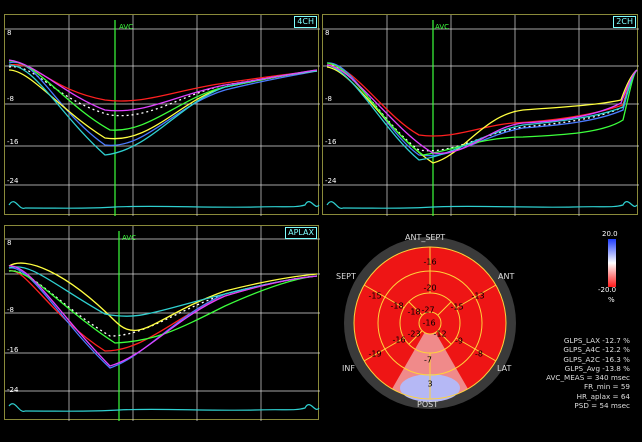  Describe the element at coordinates (440, 334) in the screenshot. I see `segment-apical-lat: -12` at that location.